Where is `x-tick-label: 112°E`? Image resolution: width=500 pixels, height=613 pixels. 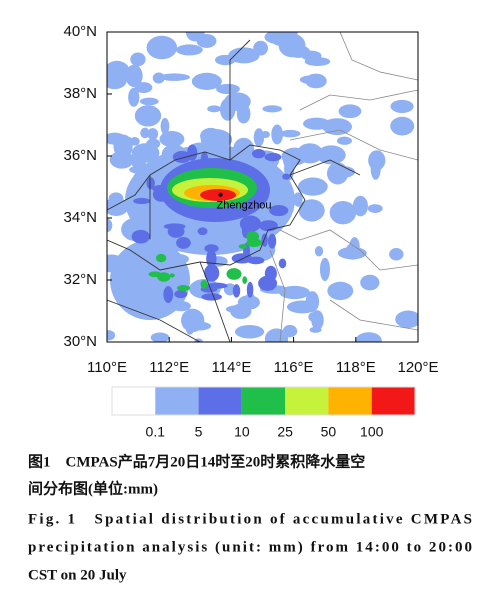
x-tick-label: 112°E is located at coordinates (169, 367).